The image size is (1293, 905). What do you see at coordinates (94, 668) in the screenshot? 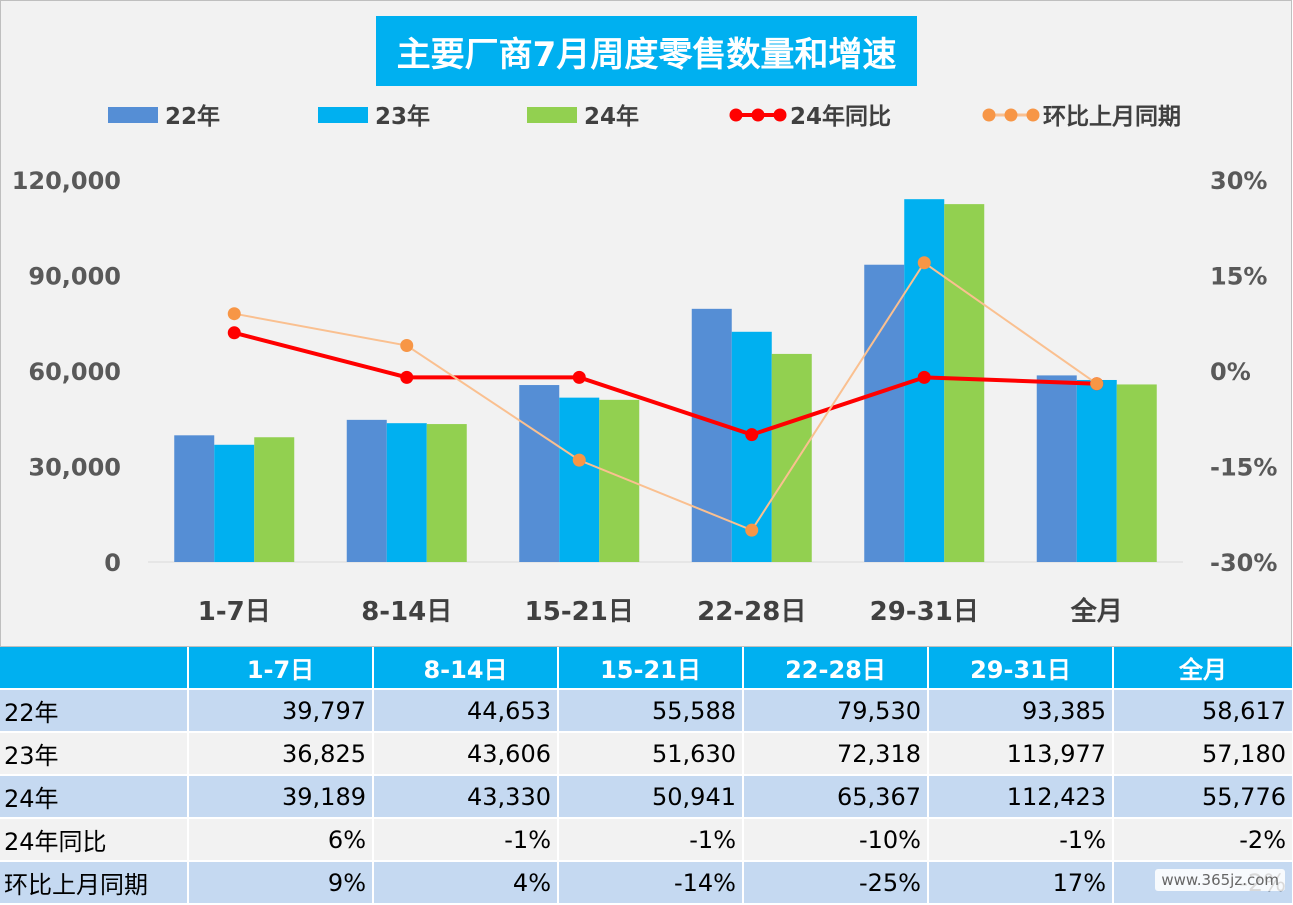
I see `table-header-cell` at bounding box center [94, 668].